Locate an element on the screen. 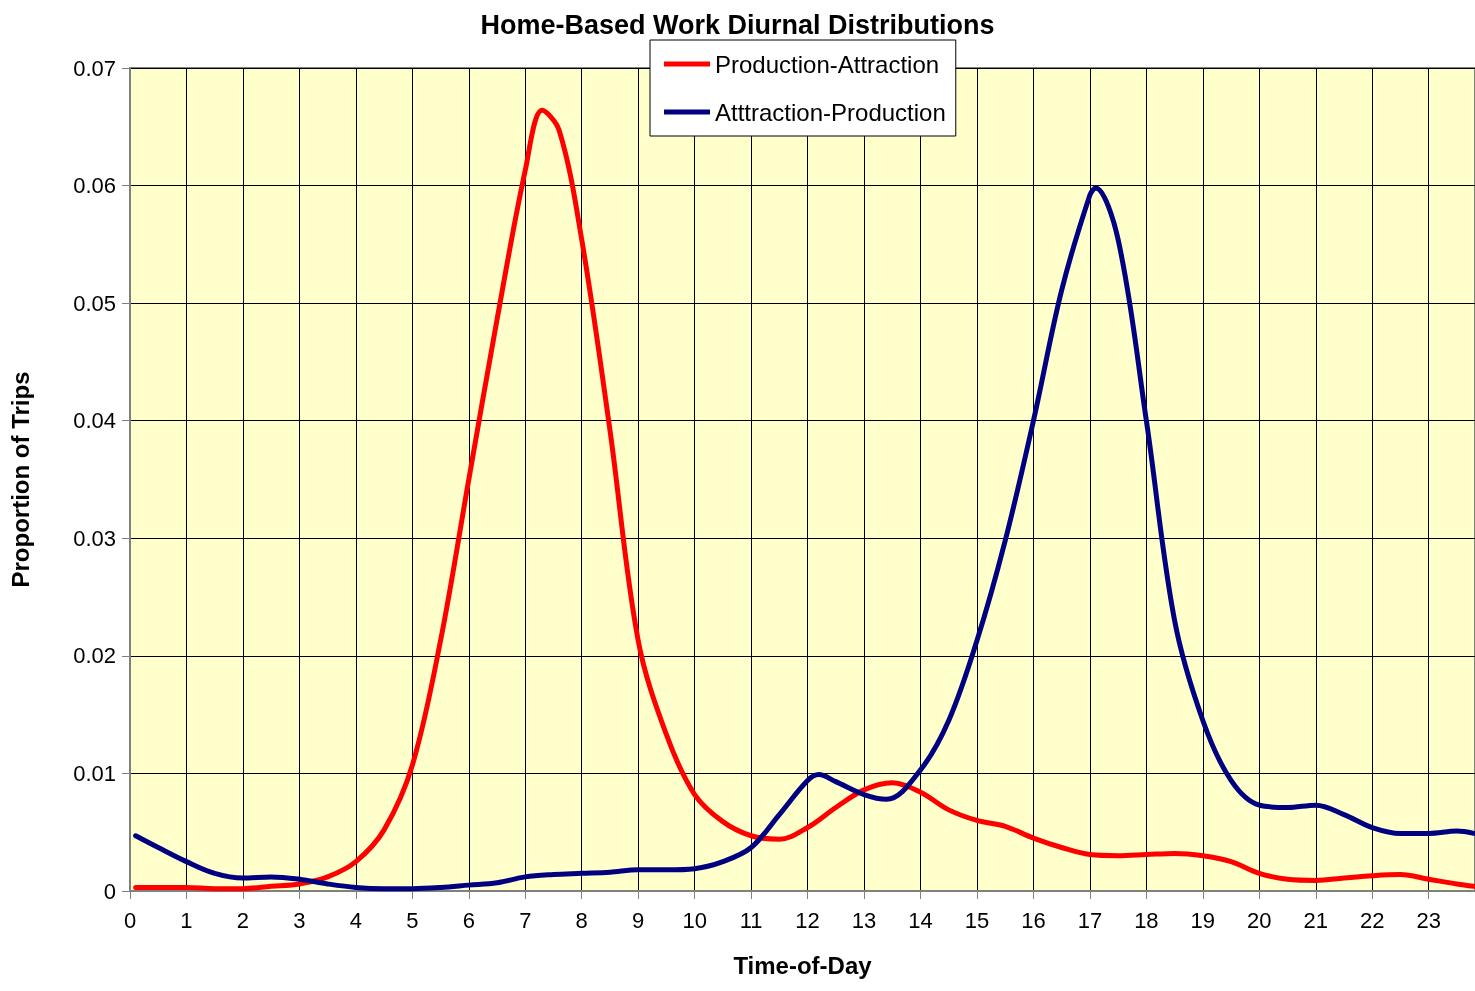  chart-title: Home-Based Work Diurnal Distributions is located at coordinates (737, 24).